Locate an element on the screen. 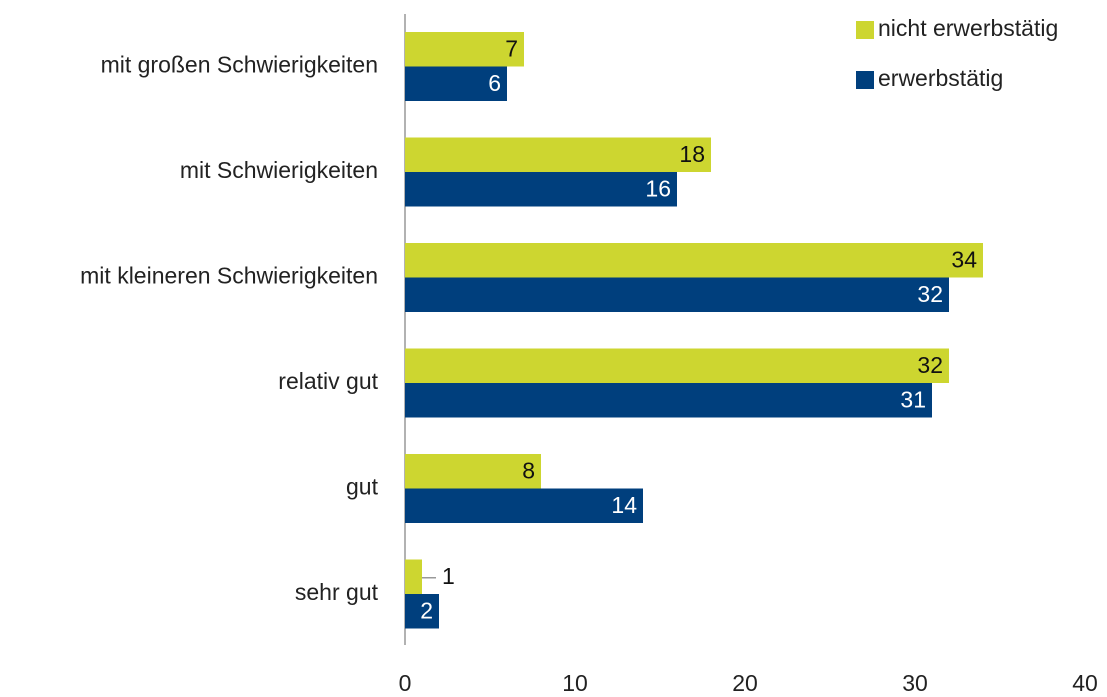 The height and width of the screenshot is (697, 1107). data-label: 14 is located at coordinates (624, 505).